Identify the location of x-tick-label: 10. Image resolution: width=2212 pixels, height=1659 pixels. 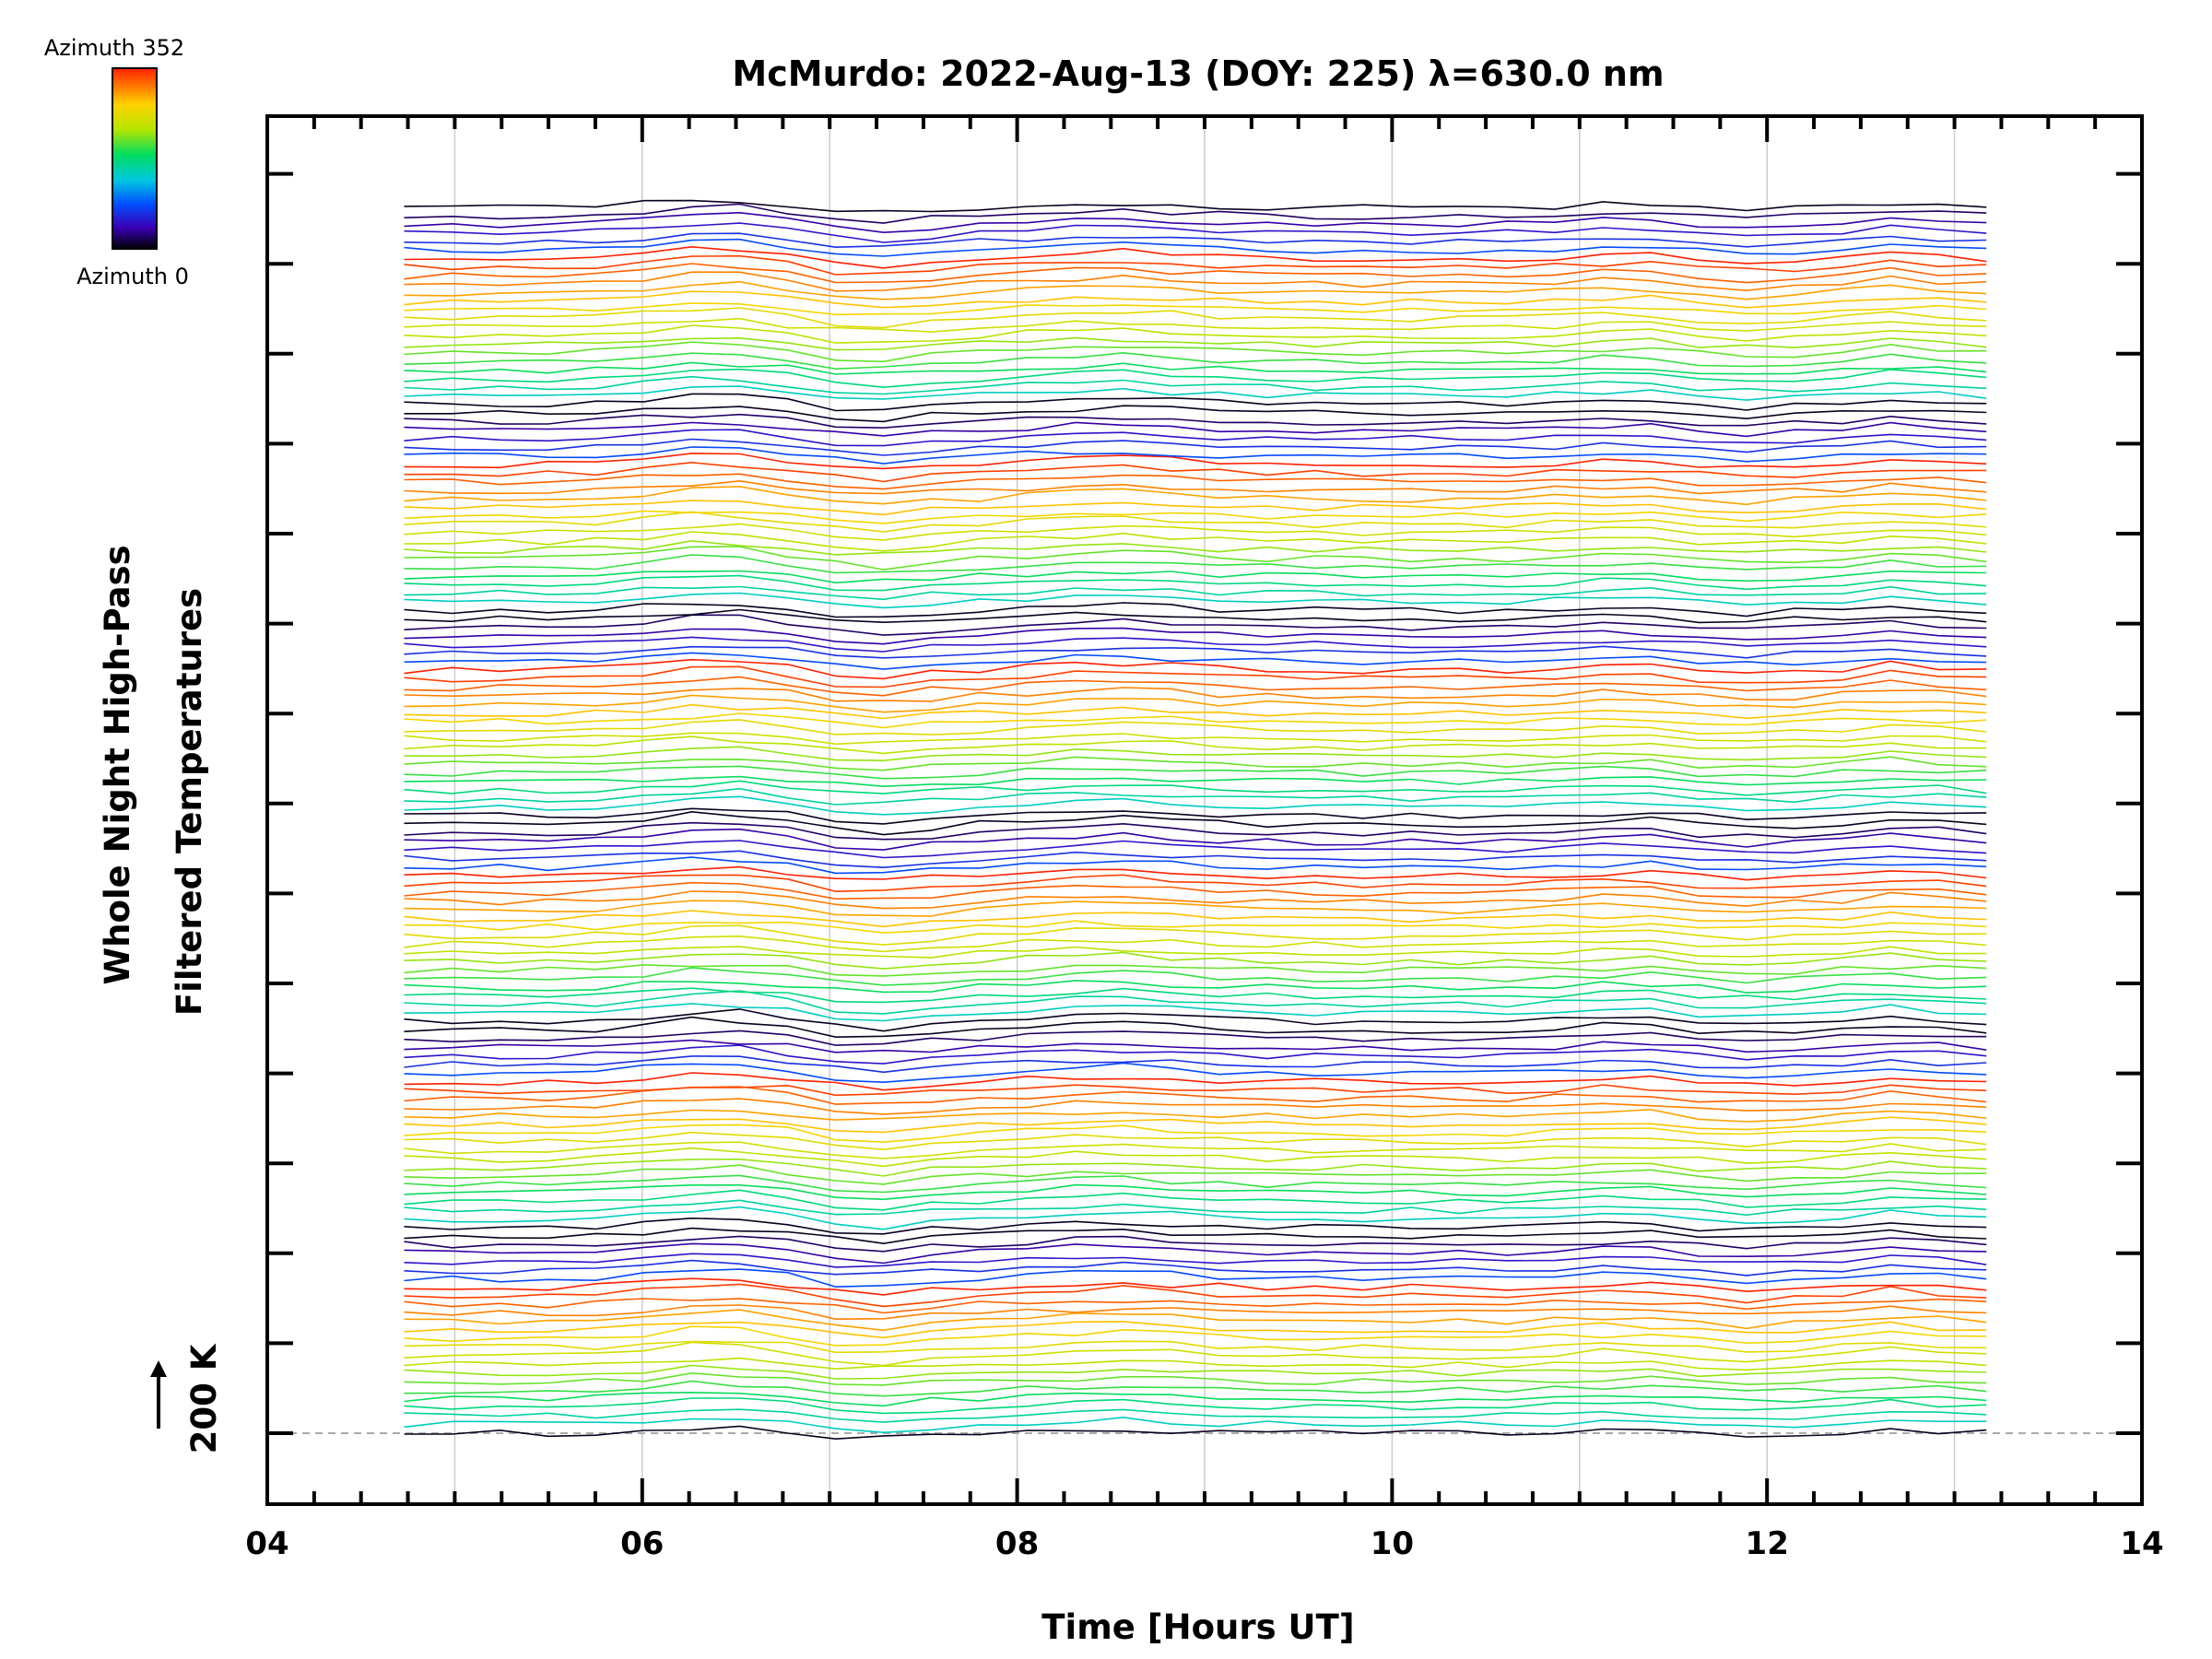
(1392, 1543).